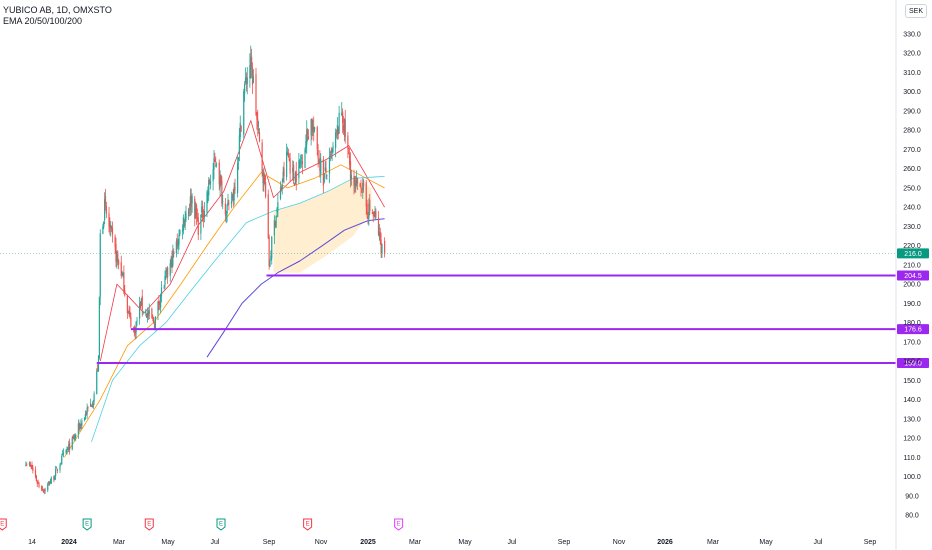  I want to click on current-price-tag, so click(913, 253).